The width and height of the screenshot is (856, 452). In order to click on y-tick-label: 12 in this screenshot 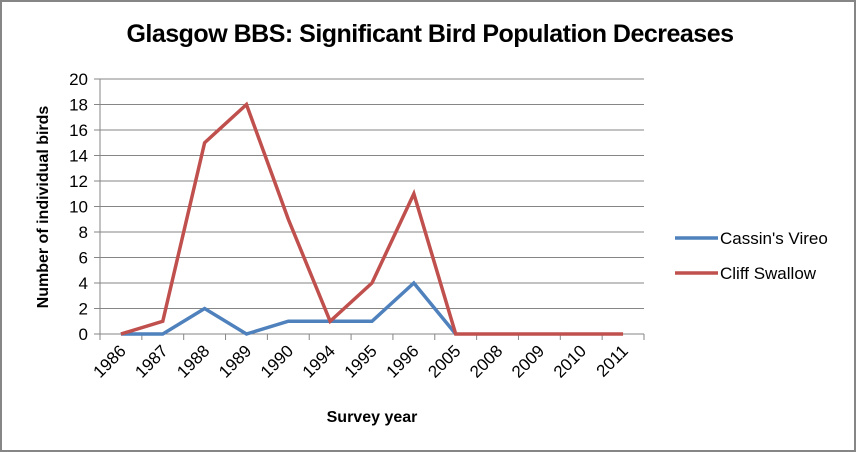, I will do `click(78, 181)`.